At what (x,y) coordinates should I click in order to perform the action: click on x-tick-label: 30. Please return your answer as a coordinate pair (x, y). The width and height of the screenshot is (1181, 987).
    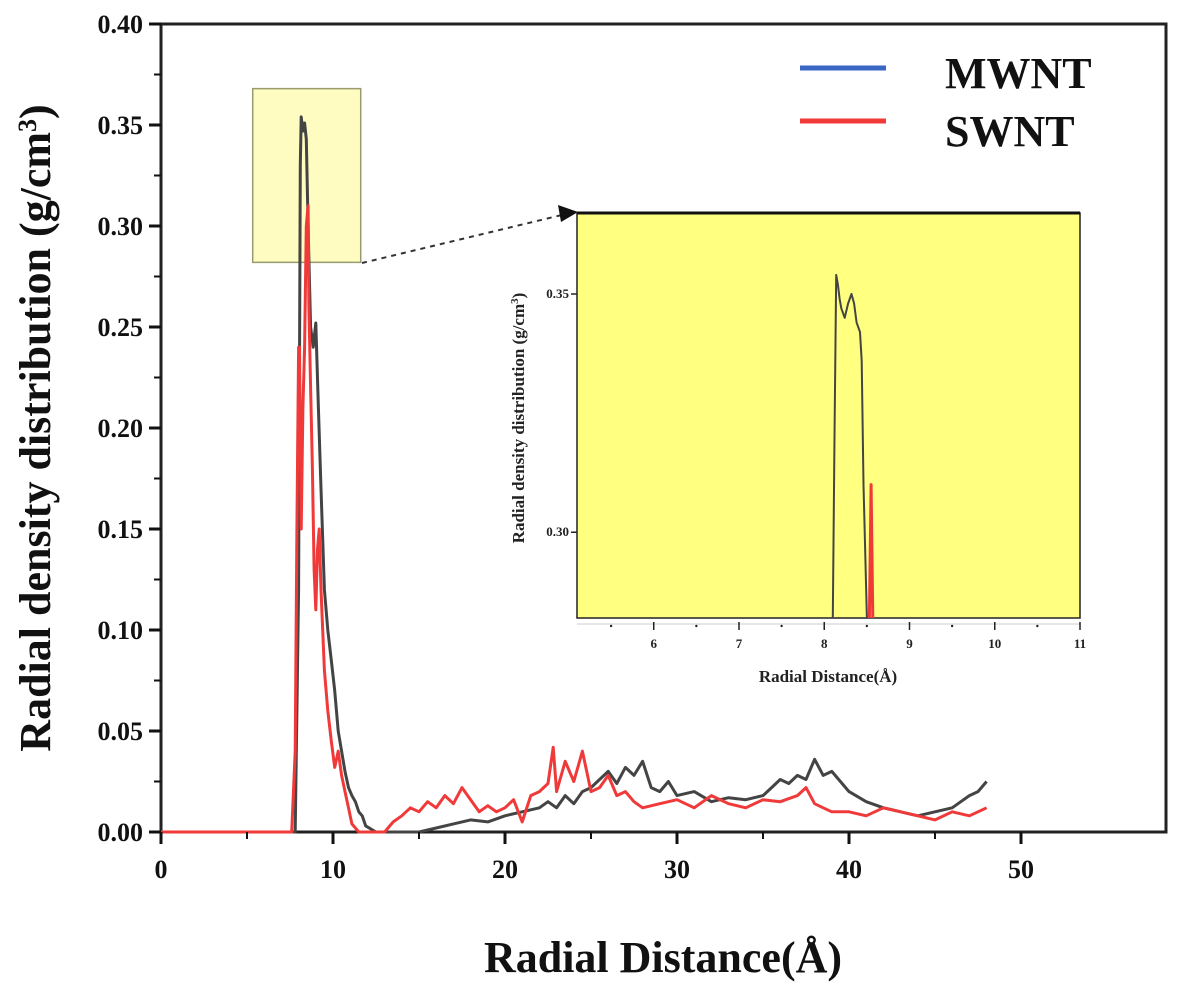
    Looking at the image, I should click on (677, 869).